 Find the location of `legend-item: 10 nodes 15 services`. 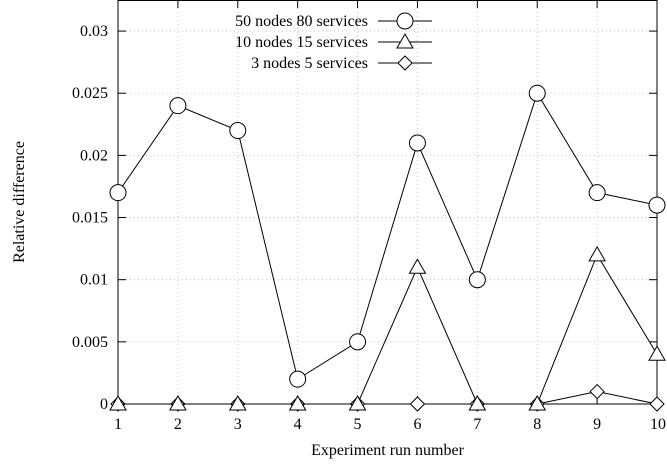

legend-item: 10 nodes 15 services is located at coordinates (333, 41).